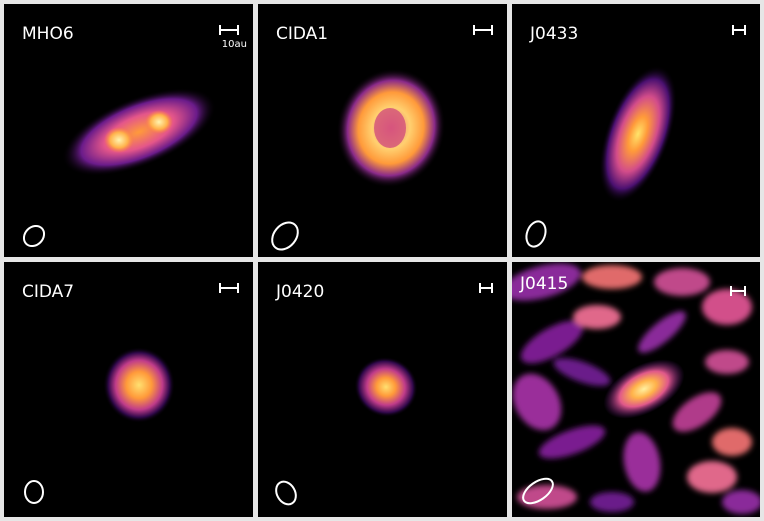 This screenshot has width=764, height=521. Describe the element at coordinates (554, 34) in the screenshot. I see `panel-label: J0433` at that location.